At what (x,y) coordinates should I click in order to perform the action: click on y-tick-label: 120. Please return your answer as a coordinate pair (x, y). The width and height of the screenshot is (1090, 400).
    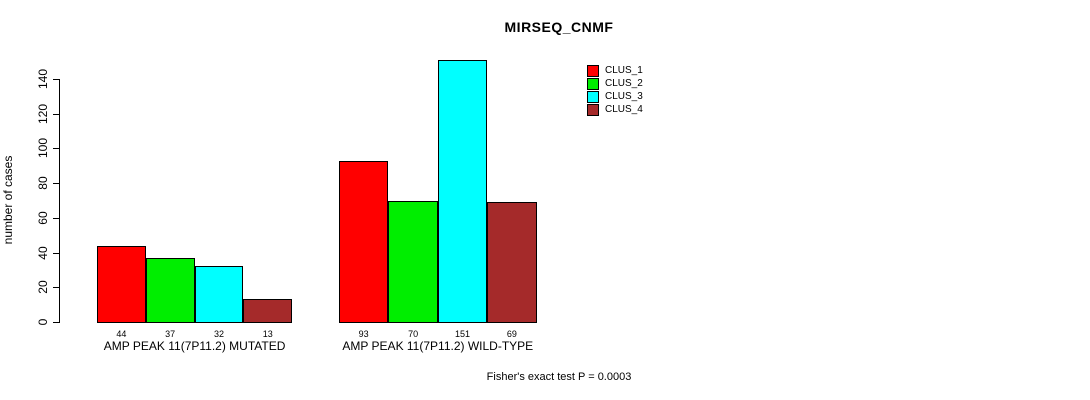
    Looking at the image, I should click on (43, 113).